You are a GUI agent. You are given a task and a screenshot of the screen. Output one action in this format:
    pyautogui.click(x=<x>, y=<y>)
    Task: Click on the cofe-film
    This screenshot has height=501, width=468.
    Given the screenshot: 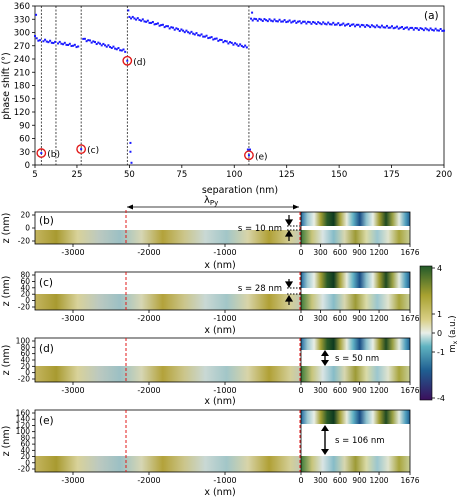 What is the action you would take?
    pyautogui.click(x=355, y=280)
    